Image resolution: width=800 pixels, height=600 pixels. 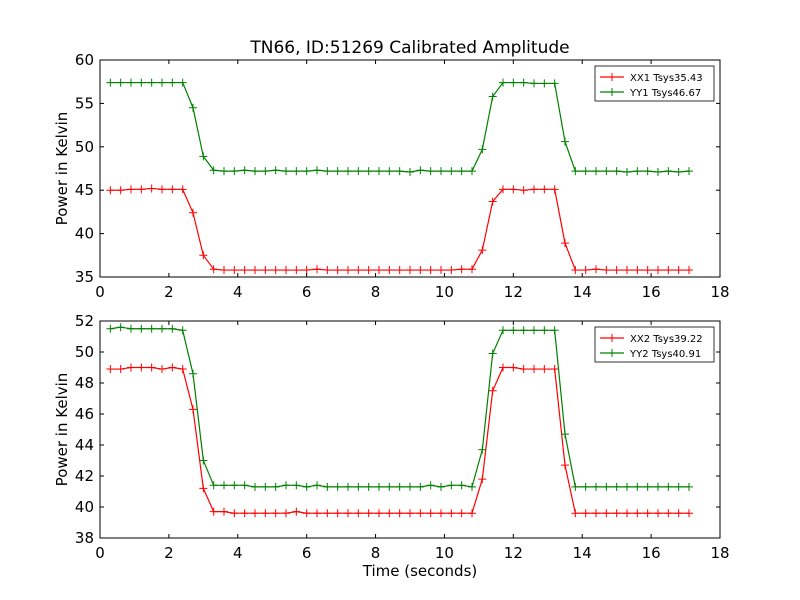 What do you see at coordinates (409, 48) in the screenshot?
I see `chart-title: TN66, ID:51269 Calibrated Amplitude` at bounding box center [409, 48].